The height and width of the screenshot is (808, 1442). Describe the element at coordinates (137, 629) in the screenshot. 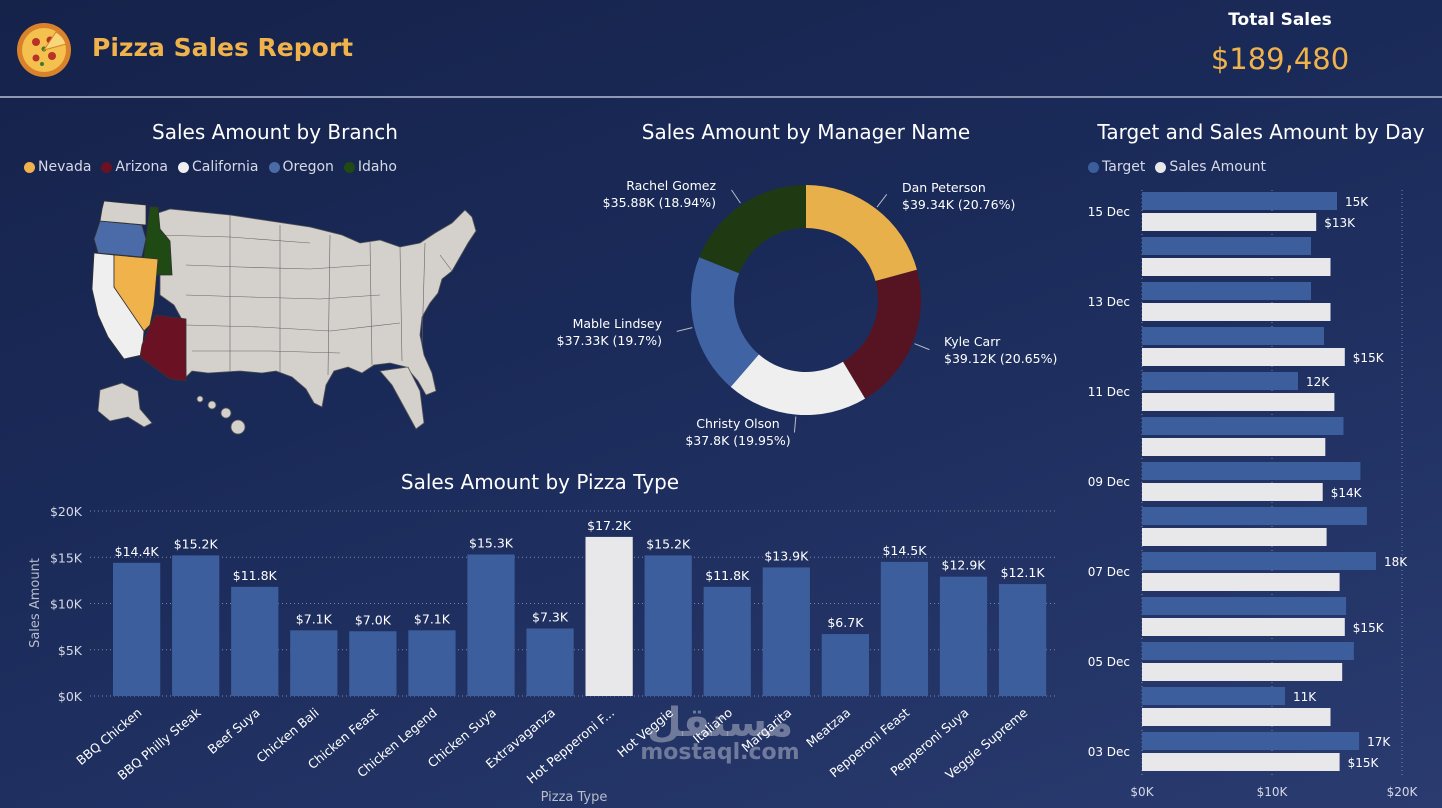

I see `bar-bbq-chicken` at that location.